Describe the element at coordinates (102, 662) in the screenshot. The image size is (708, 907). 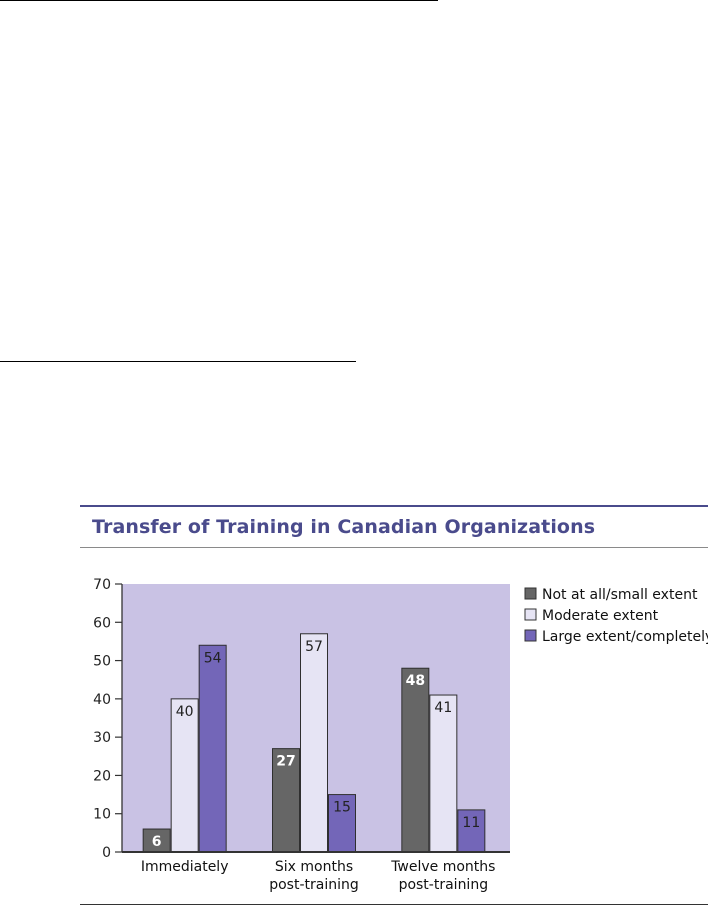
I see `y-tick-label: 50` at that location.